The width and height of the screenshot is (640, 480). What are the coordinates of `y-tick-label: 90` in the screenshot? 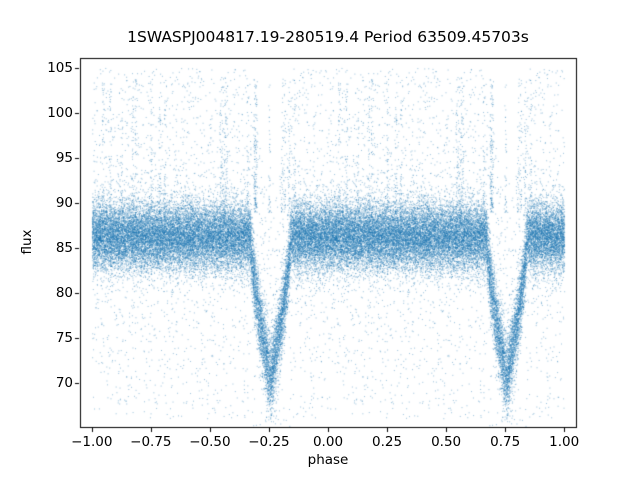 It's located at (64, 202).